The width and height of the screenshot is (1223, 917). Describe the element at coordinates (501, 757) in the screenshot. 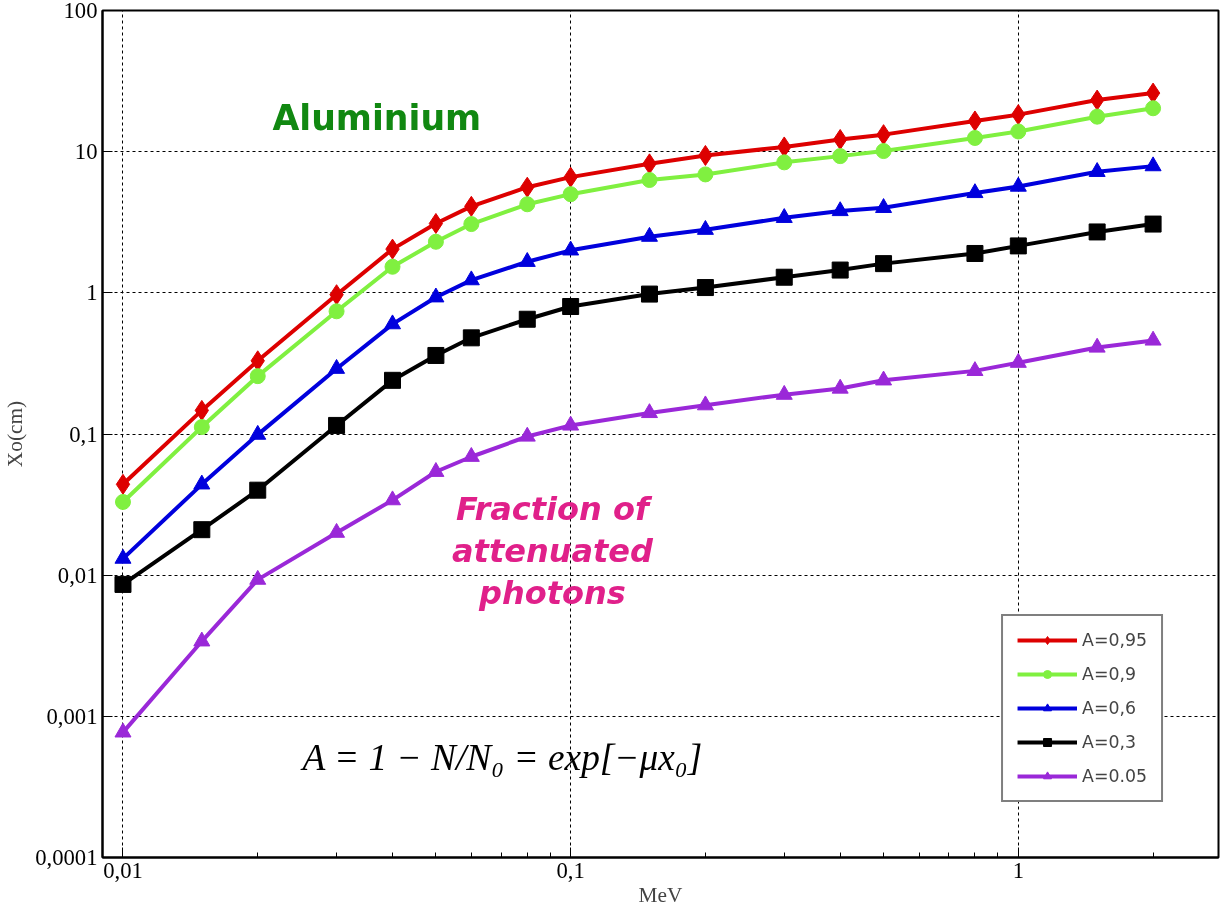

I see `annotation: A = 1 − N/N₀ = exp[−μx₀]` at that location.